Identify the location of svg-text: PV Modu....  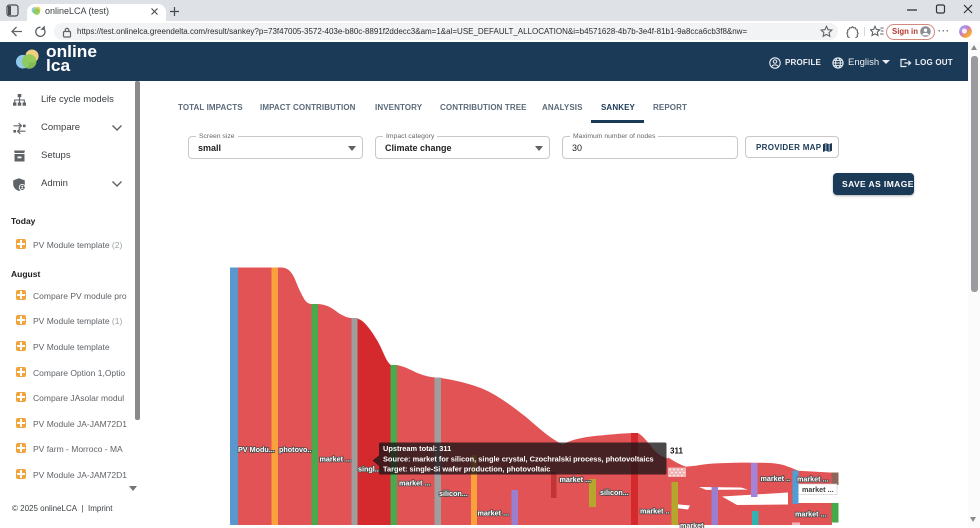
(256, 449).